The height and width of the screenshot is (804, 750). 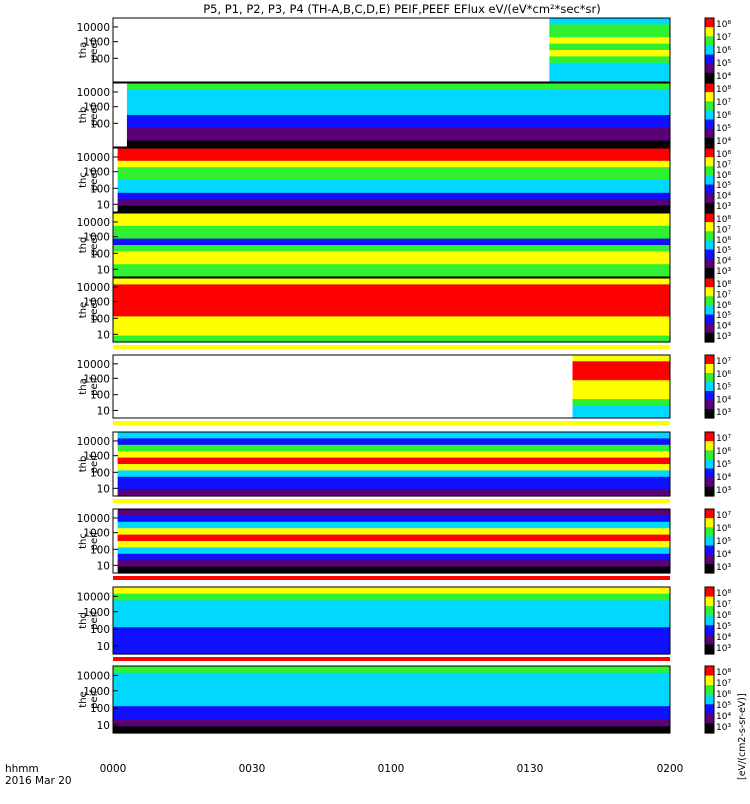 I want to click on quality-flag-bar, so click(x=391, y=423).